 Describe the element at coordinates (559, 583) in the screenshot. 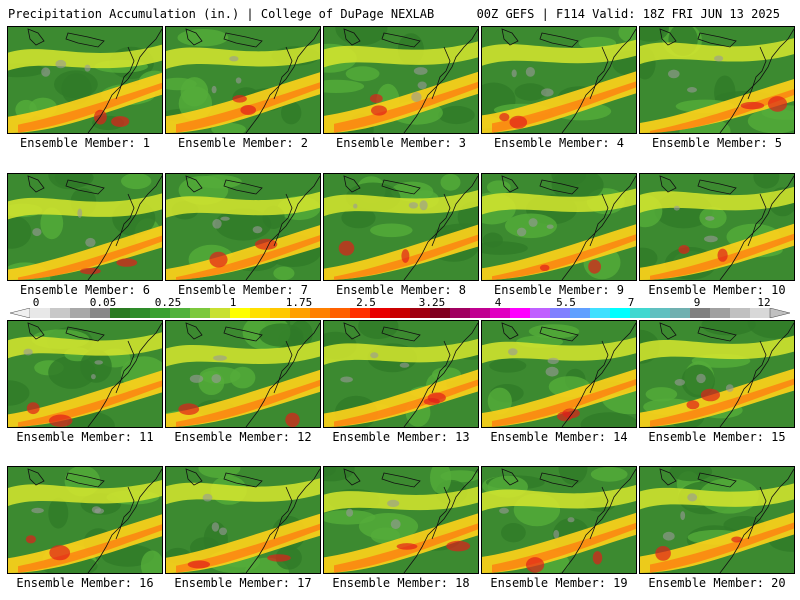

I see `ensemble-member-label: Ensemble Member: 19` at that location.